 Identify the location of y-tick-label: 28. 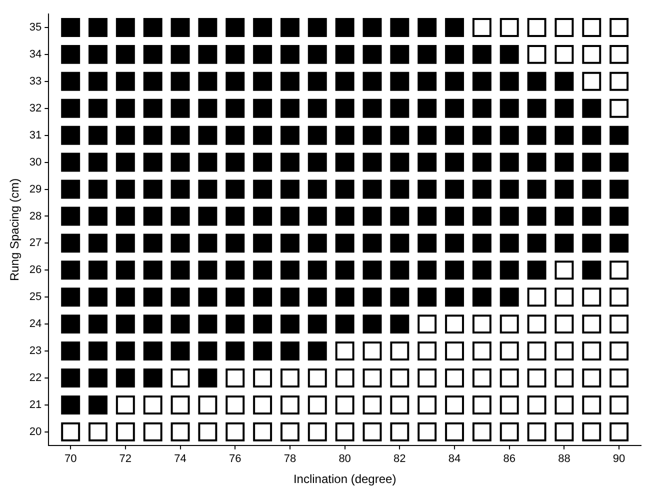
(35, 216).